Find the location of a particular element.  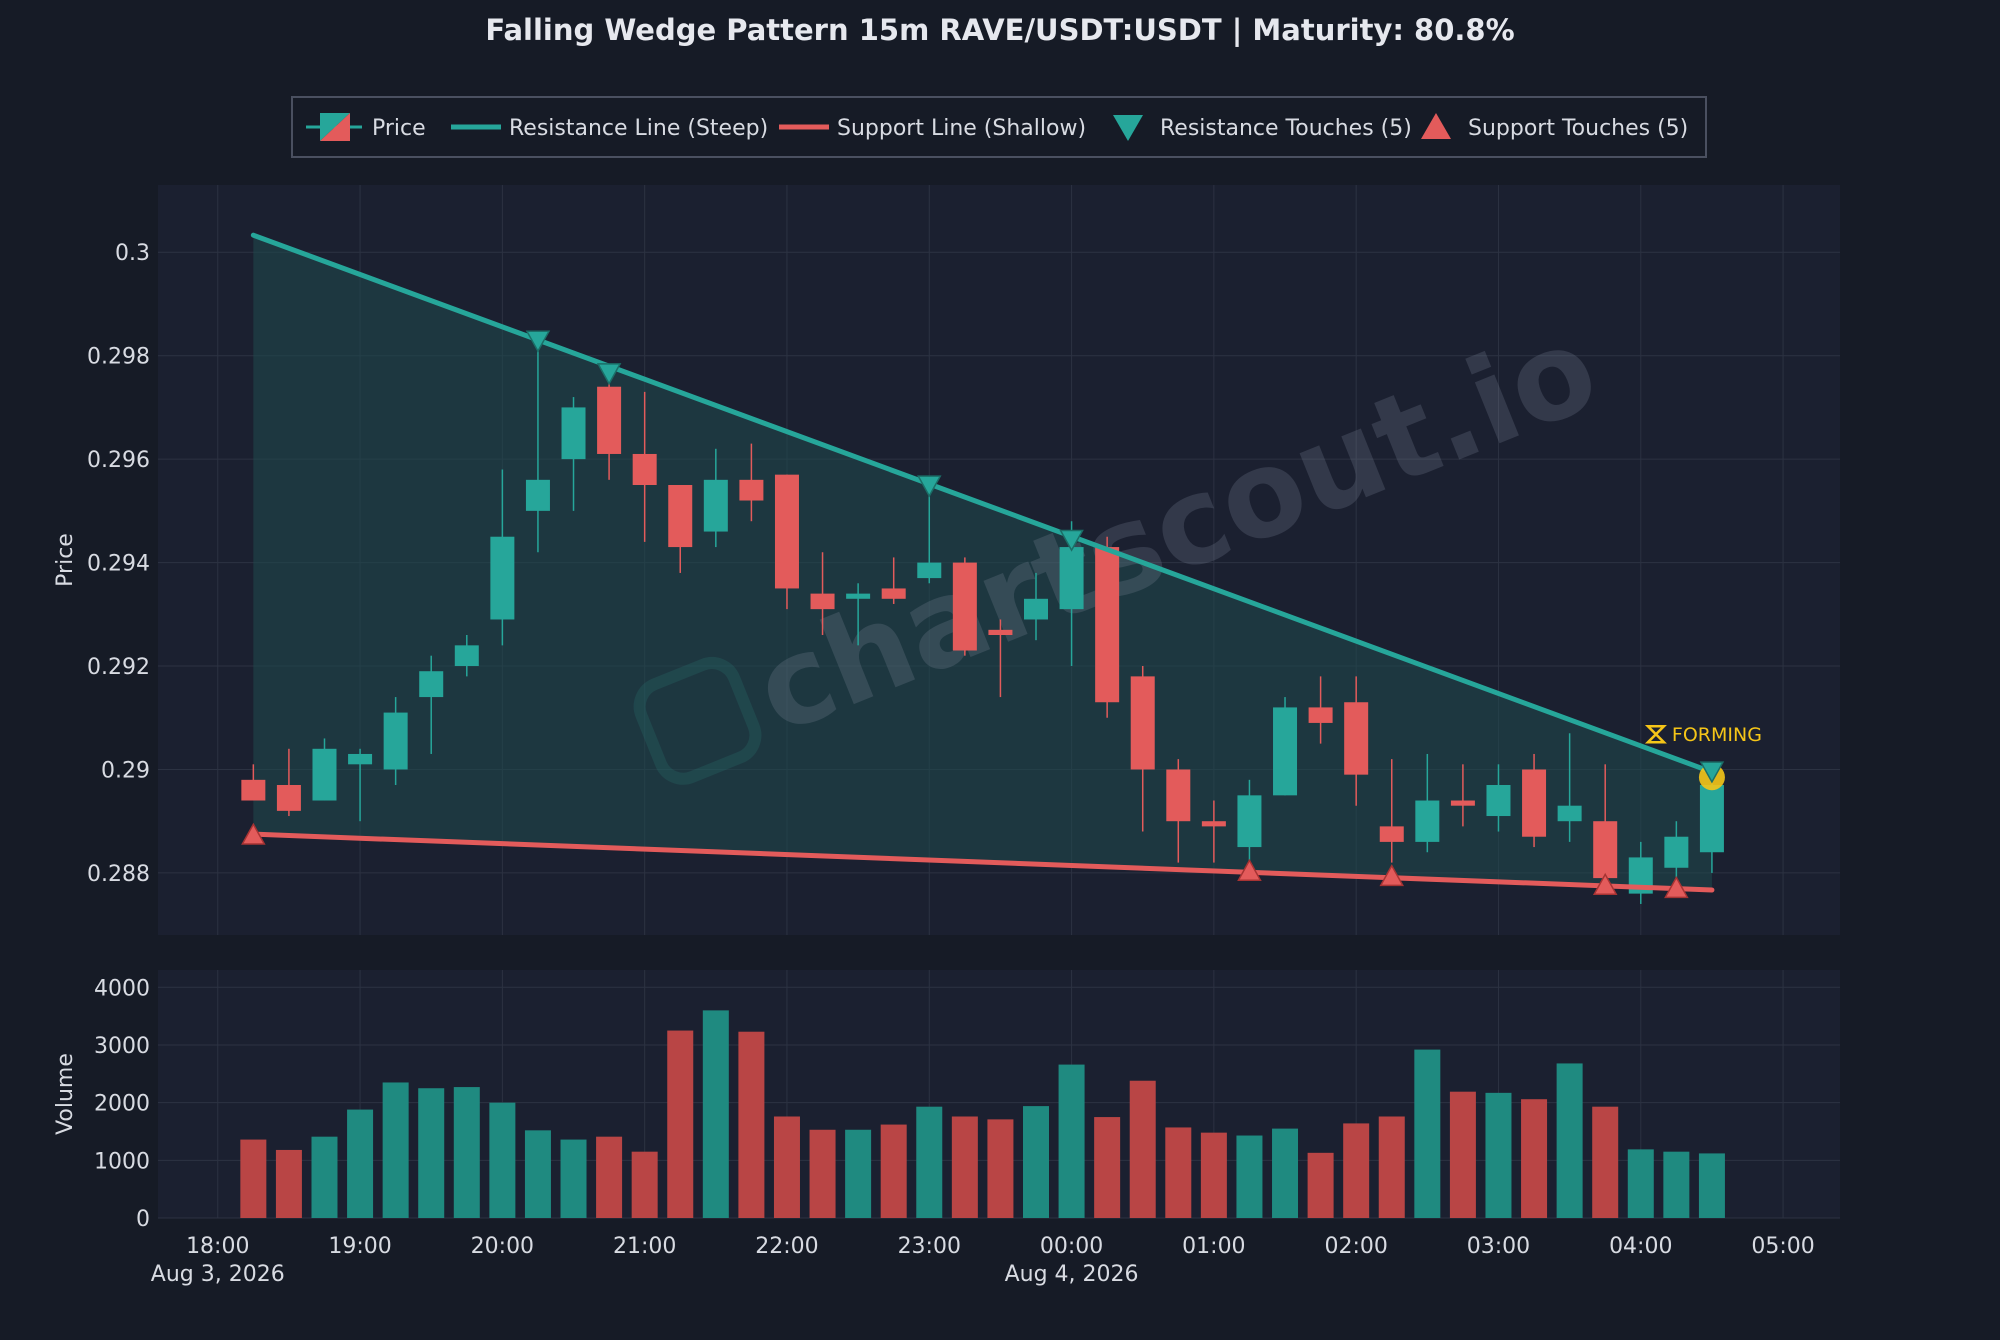

date-label: Aug 3, 2026 is located at coordinates (218, 1274).